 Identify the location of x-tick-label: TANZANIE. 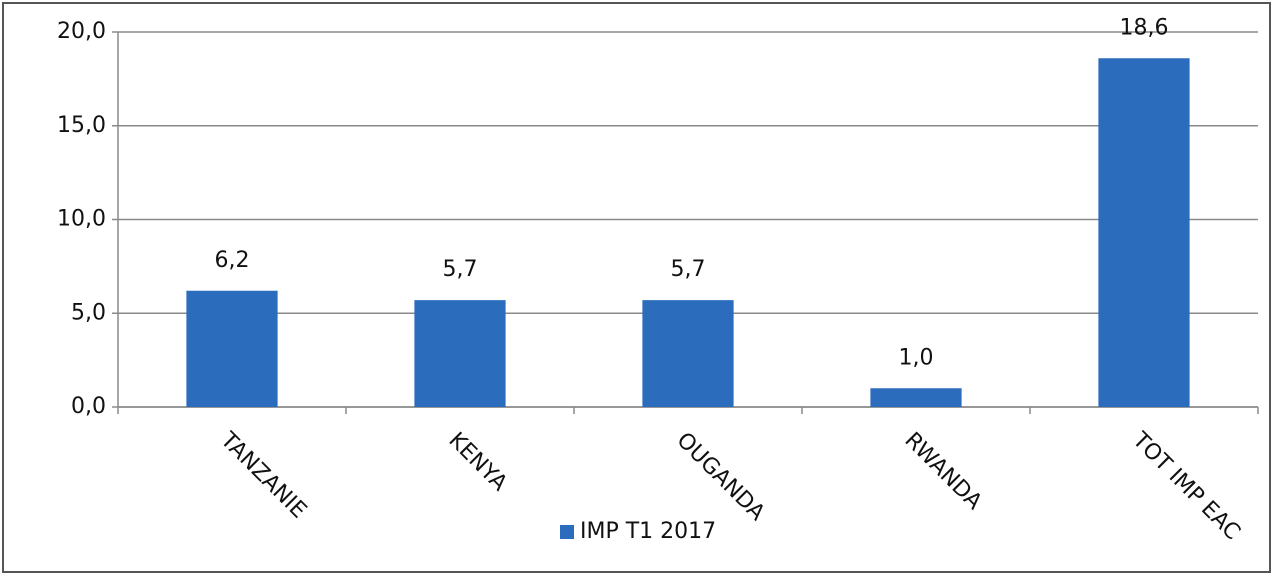
(263, 475).